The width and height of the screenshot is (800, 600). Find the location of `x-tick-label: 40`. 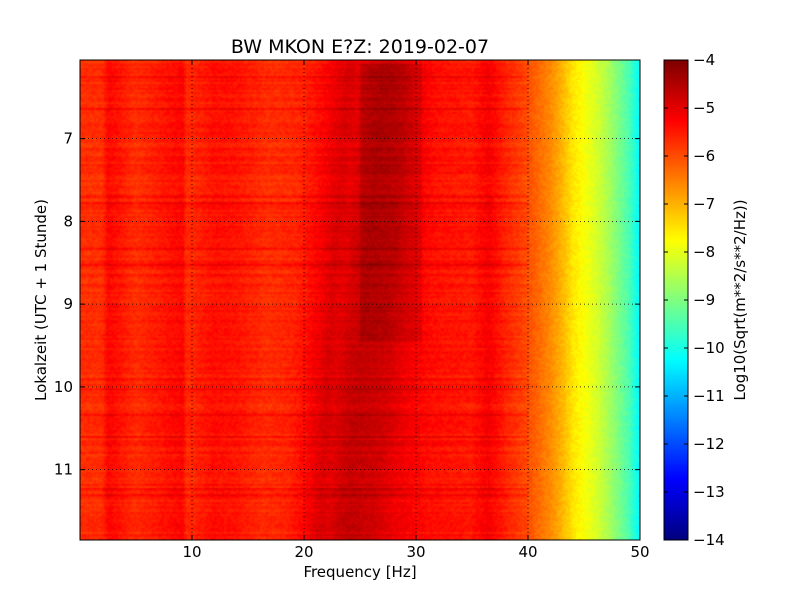

x-tick-label: 40 is located at coordinates (527, 552).